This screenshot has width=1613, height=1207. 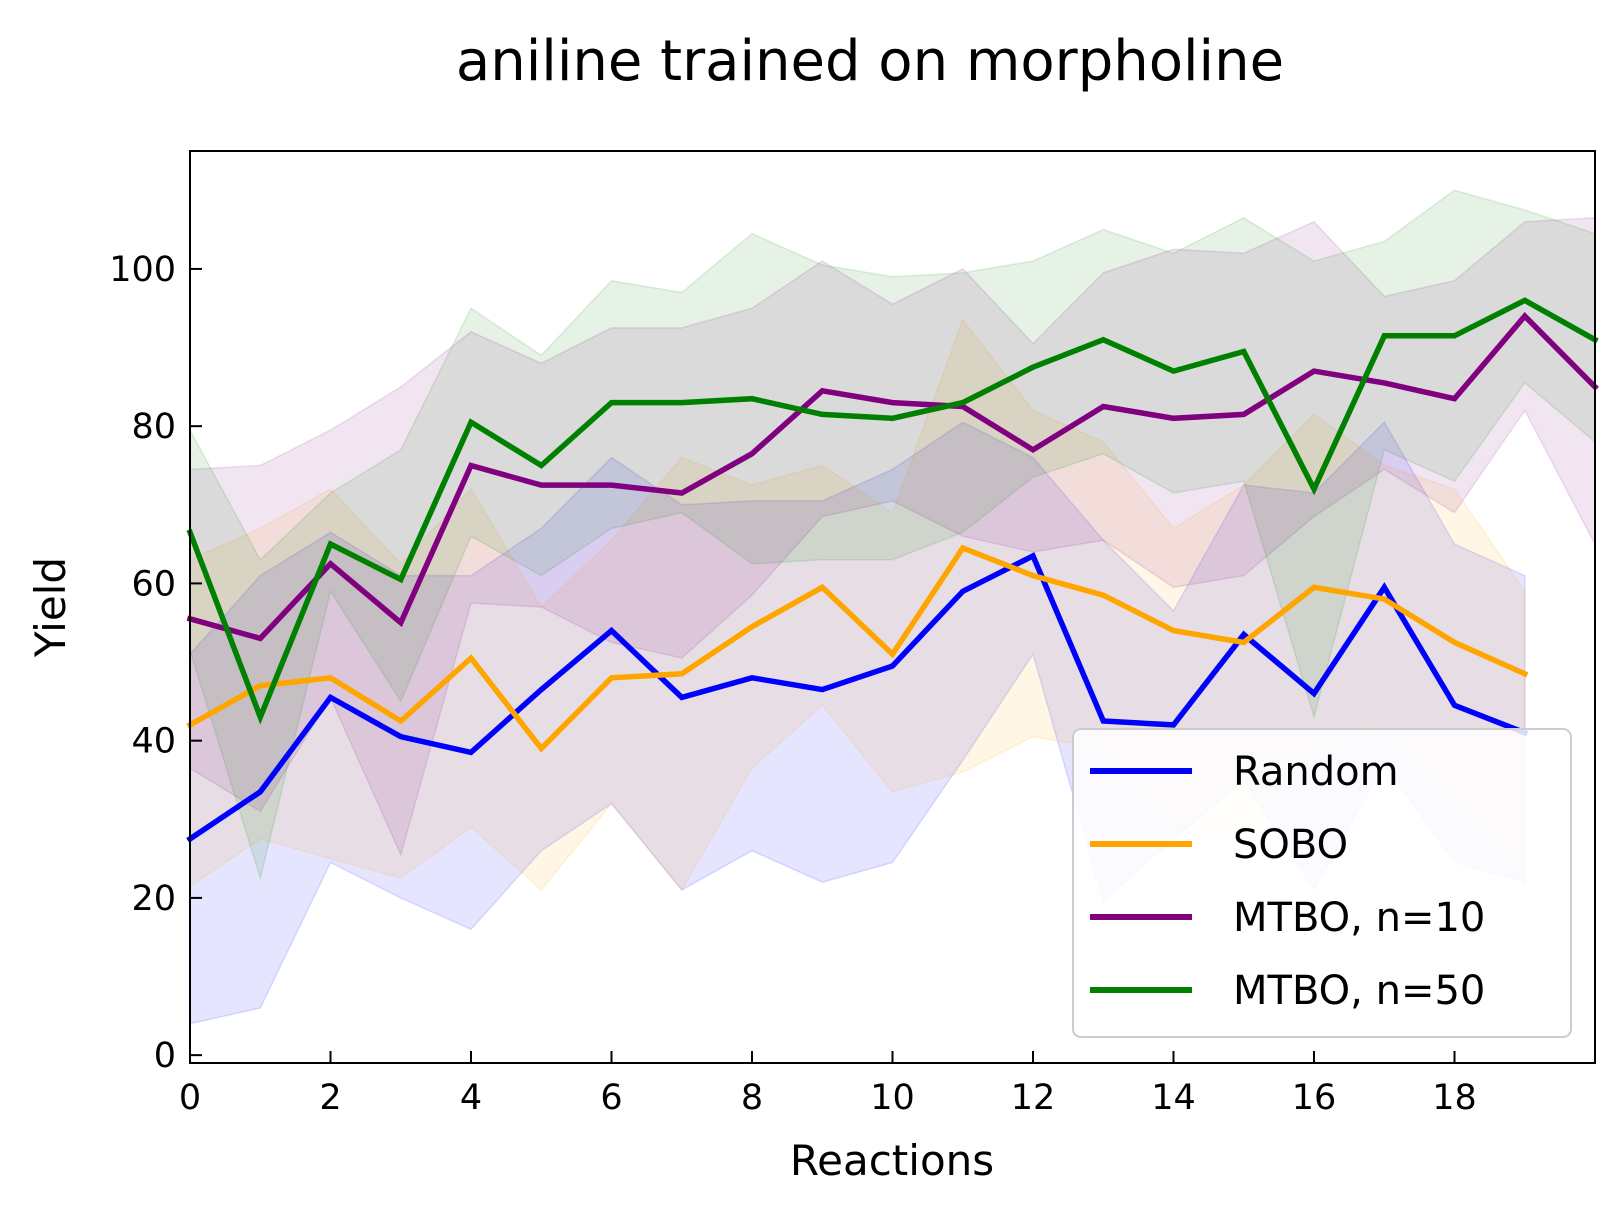 What do you see at coordinates (1359, 918) in the screenshot?
I see `legend-label-mtbo-n-10: MTBO, n=10` at bounding box center [1359, 918].